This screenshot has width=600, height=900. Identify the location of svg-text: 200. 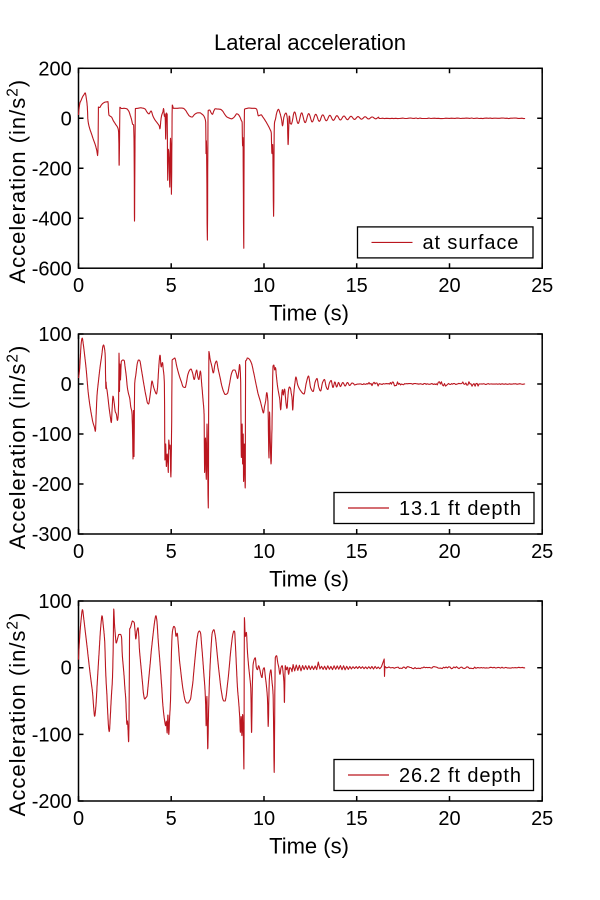
(54, 69).